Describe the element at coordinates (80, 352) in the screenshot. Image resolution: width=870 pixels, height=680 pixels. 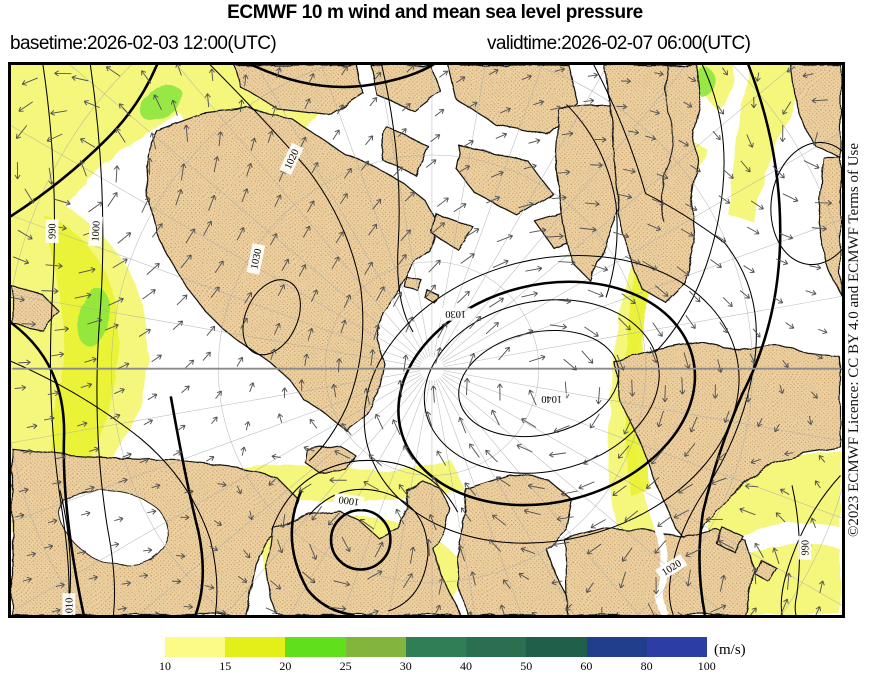
I see `shade-bright-left` at that location.